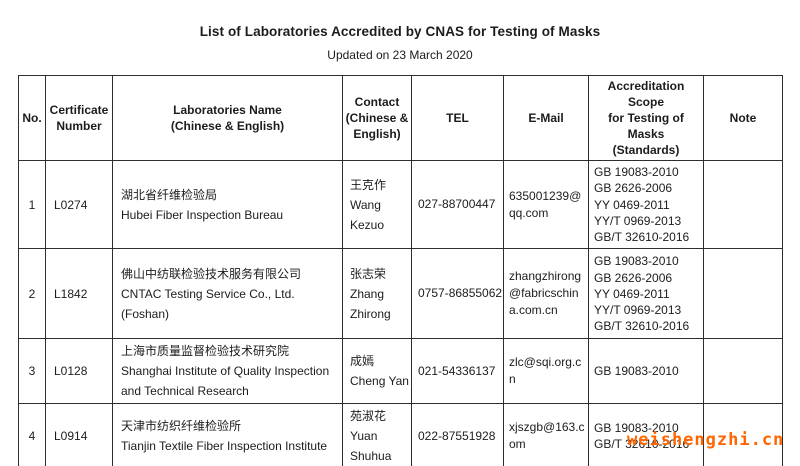 This screenshot has width=800, height=466. Describe the element at coordinates (79, 118) in the screenshot. I see `col-header-certificate-number: Certificate Number` at that location.